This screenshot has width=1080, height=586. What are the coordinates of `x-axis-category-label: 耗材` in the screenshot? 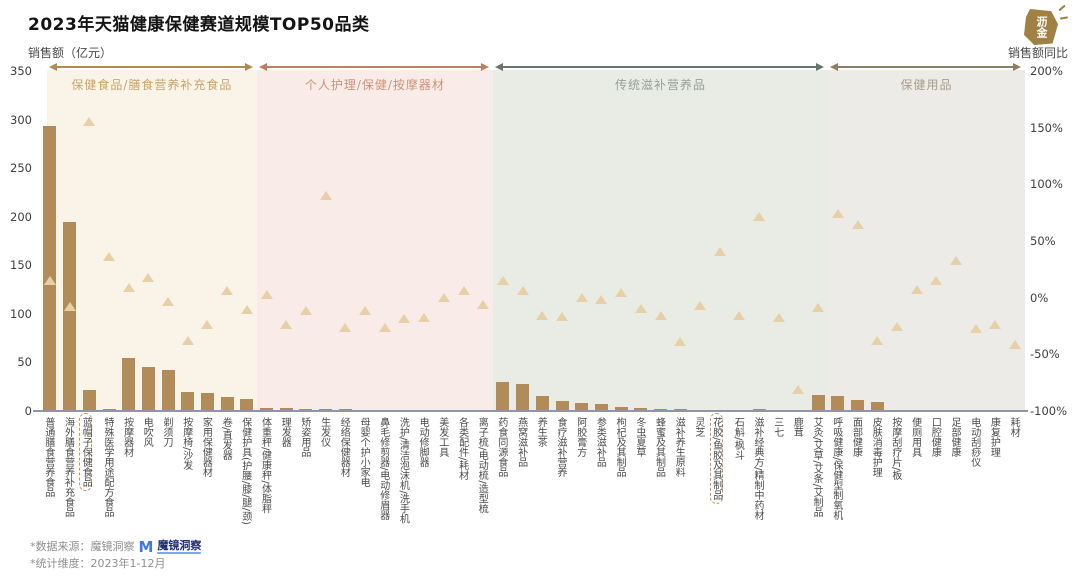 It's located at (1014, 427).